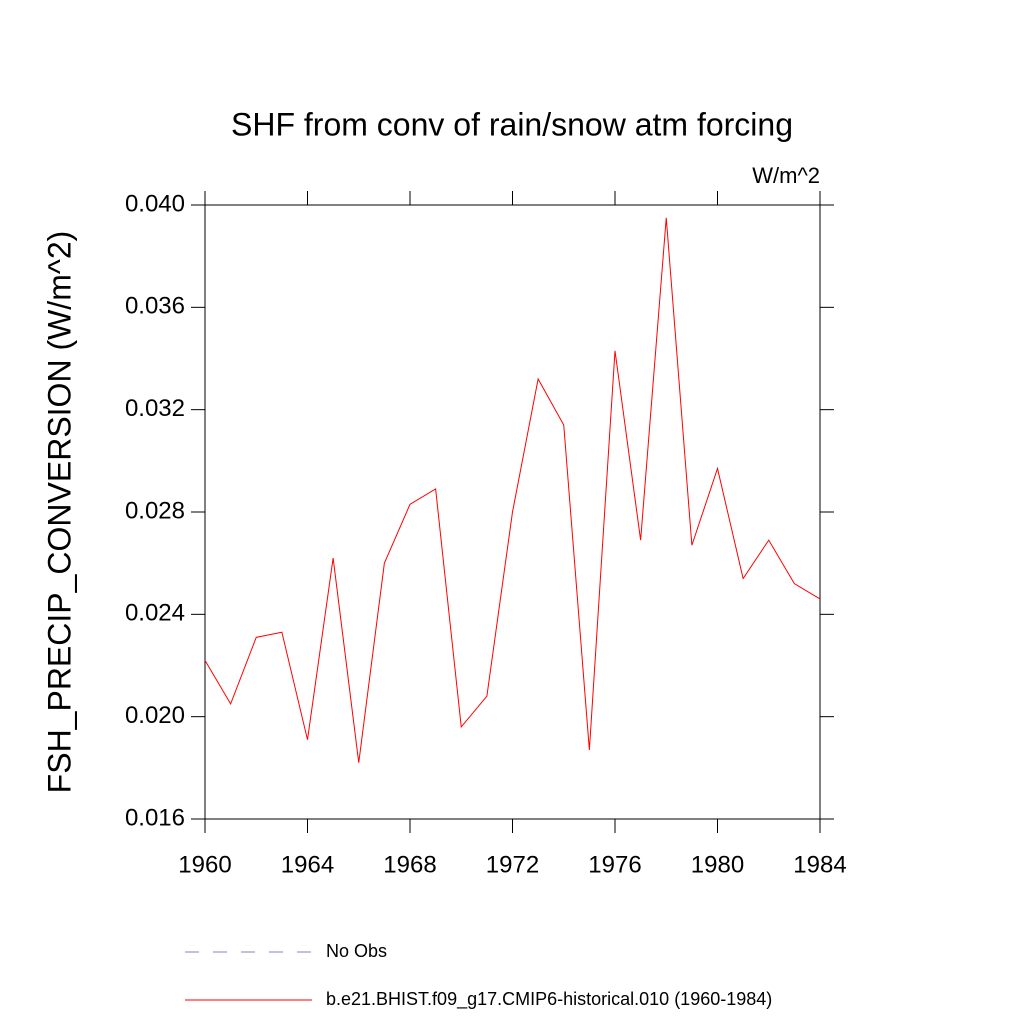 Image resolution: width=1024 pixels, height=1024 pixels. What do you see at coordinates (155, 510) in the screenshot?
I see `y-tick-label: 0.028` at bounding box center [155, 510].